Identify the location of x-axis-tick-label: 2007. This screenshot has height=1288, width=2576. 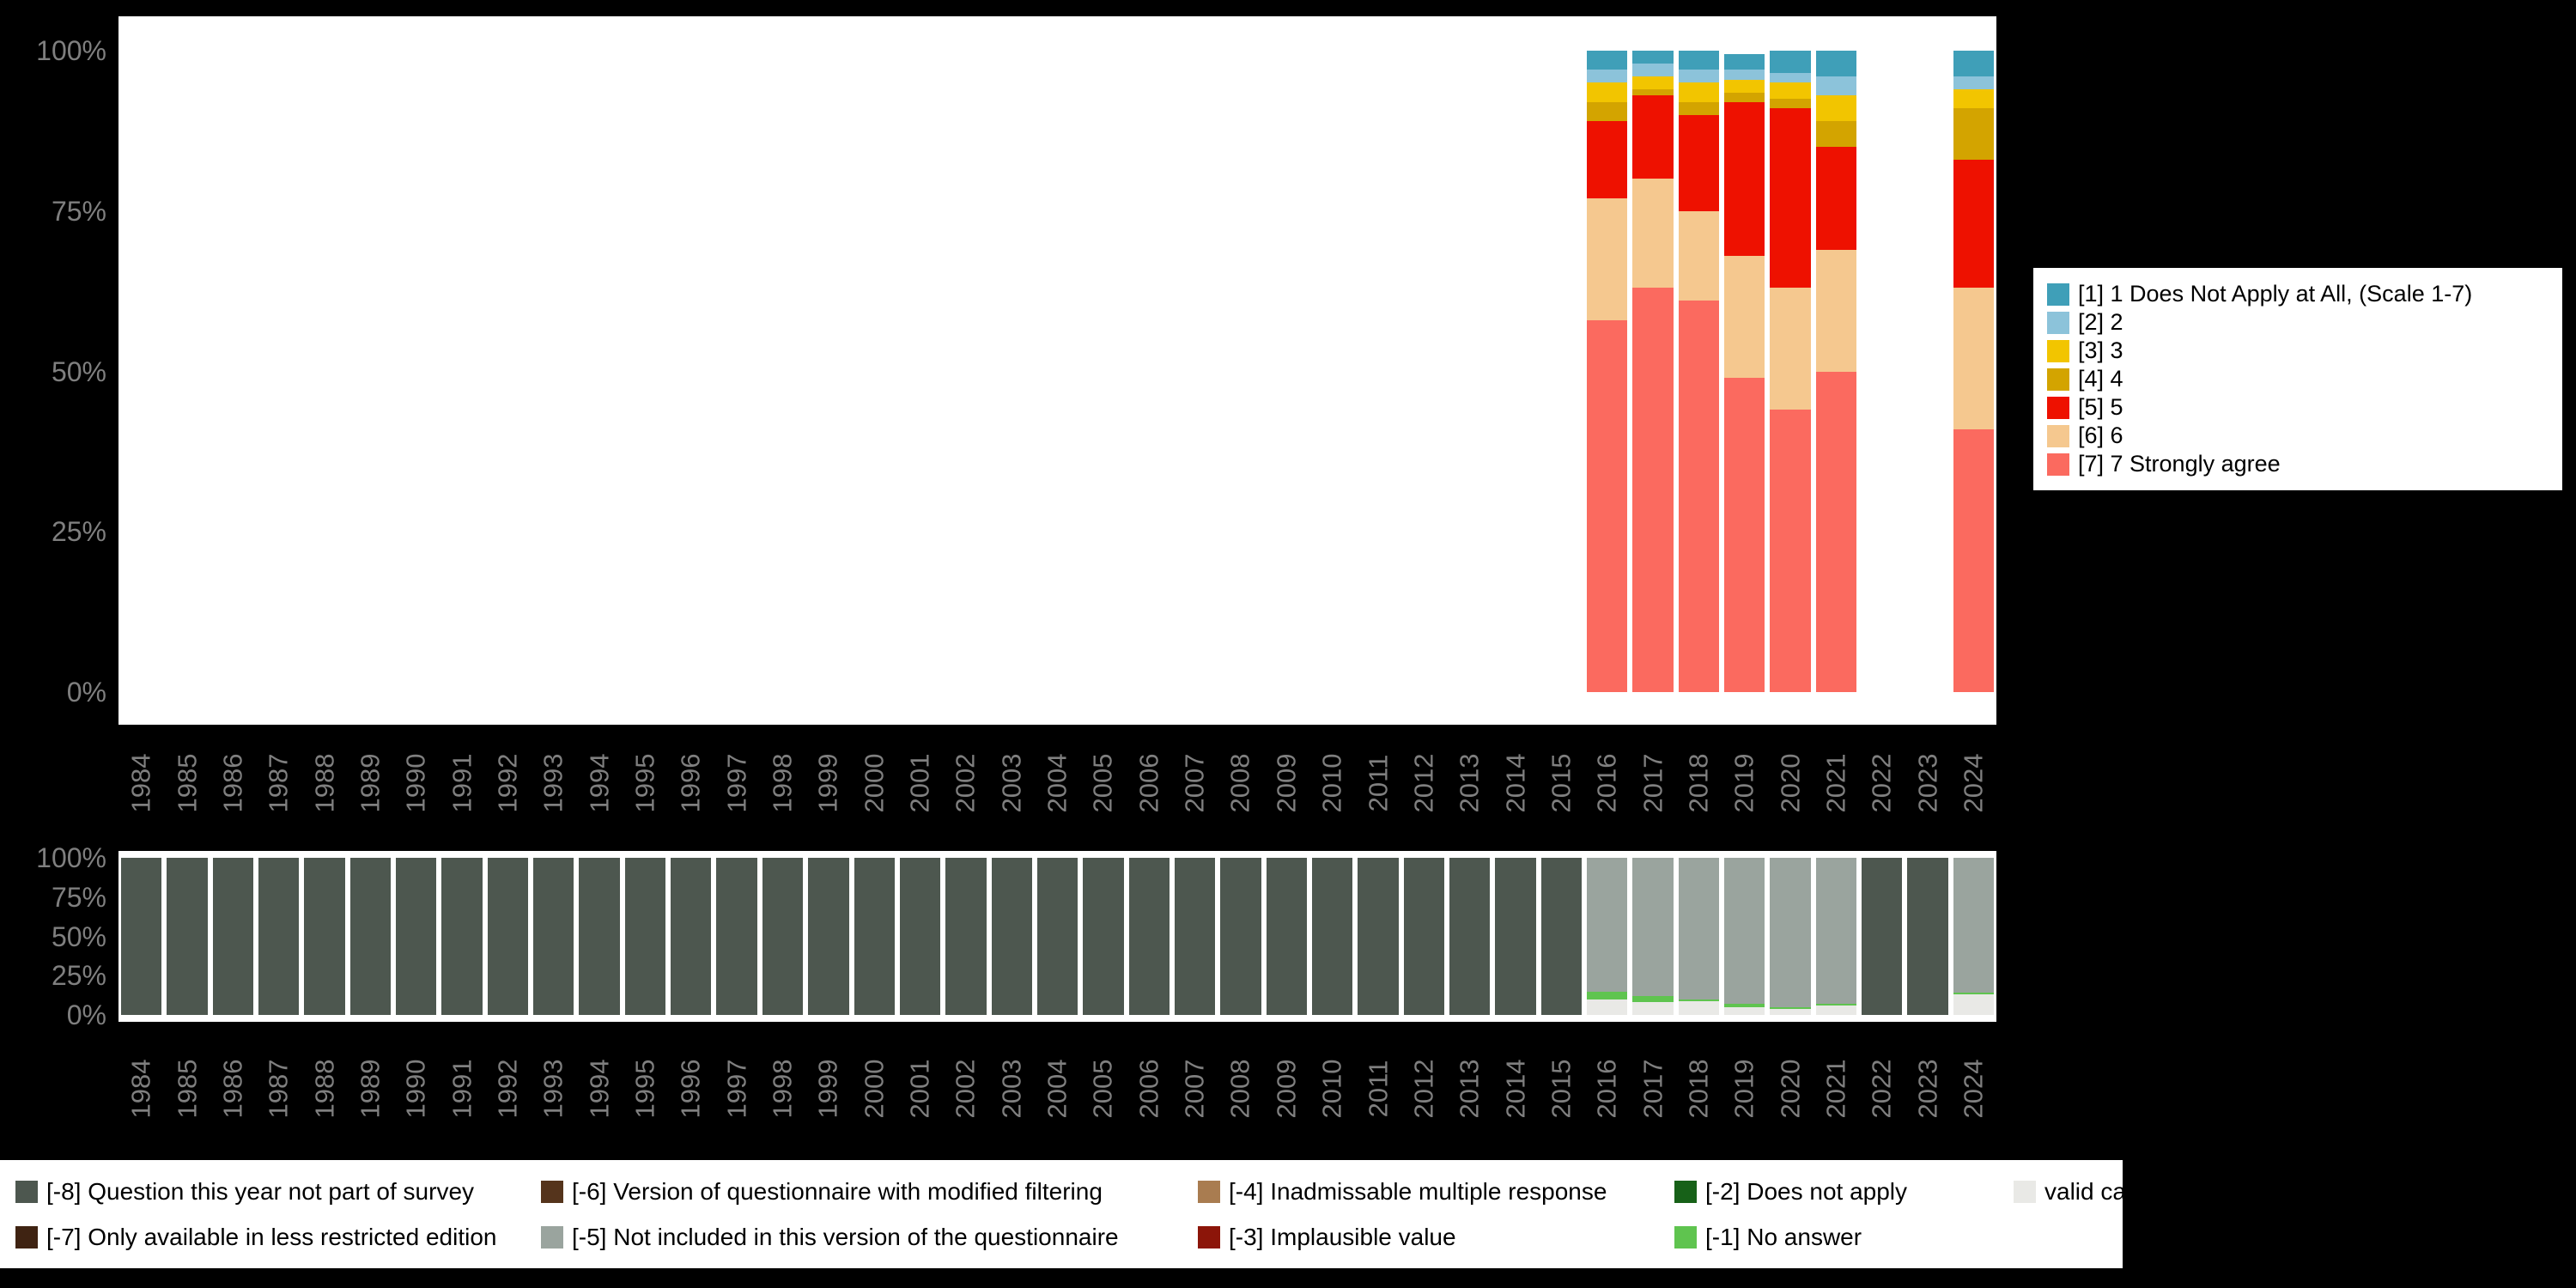
(1195, 1089).